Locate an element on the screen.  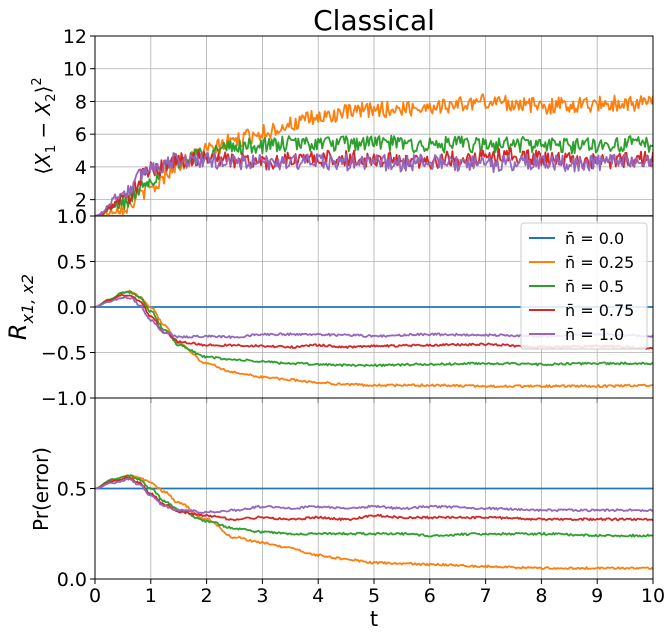
chart-title: Classical is located at coordinates (374, 20).